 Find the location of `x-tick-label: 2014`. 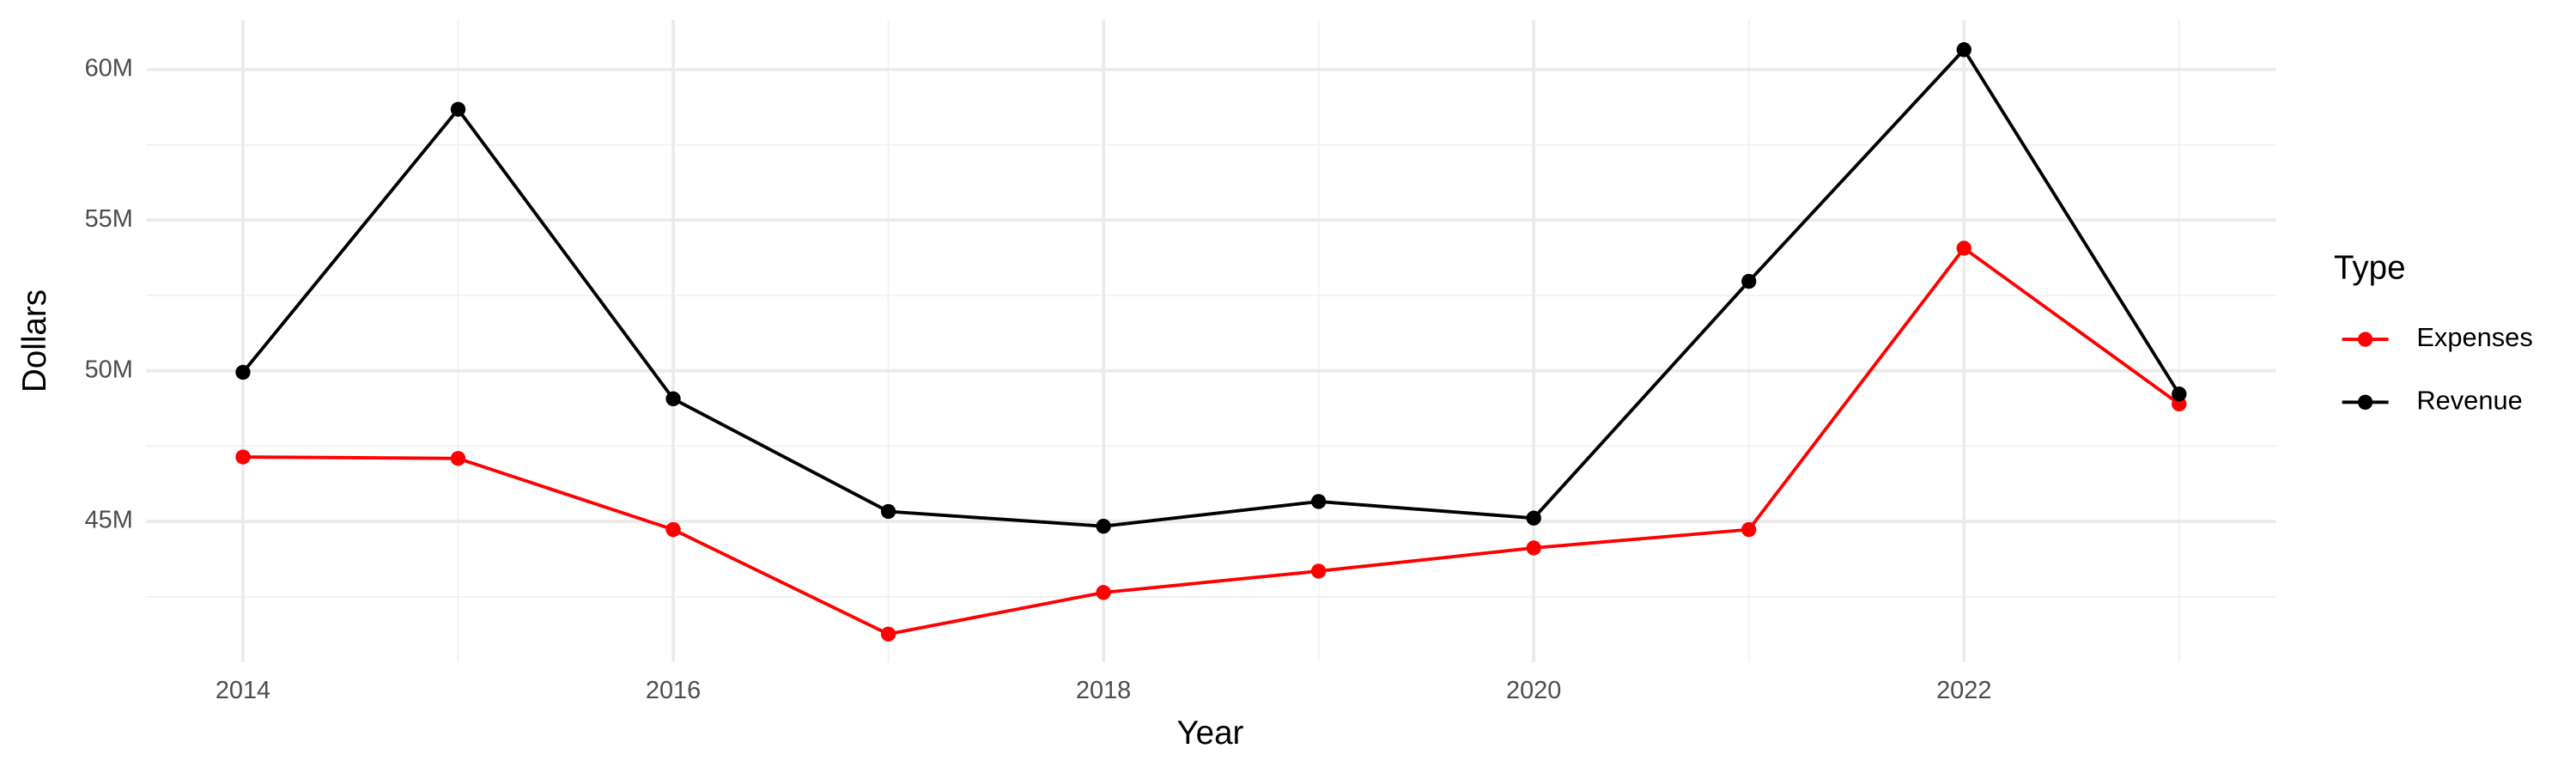

x-tick-label: 2014 is located at coordinates (243, 690).